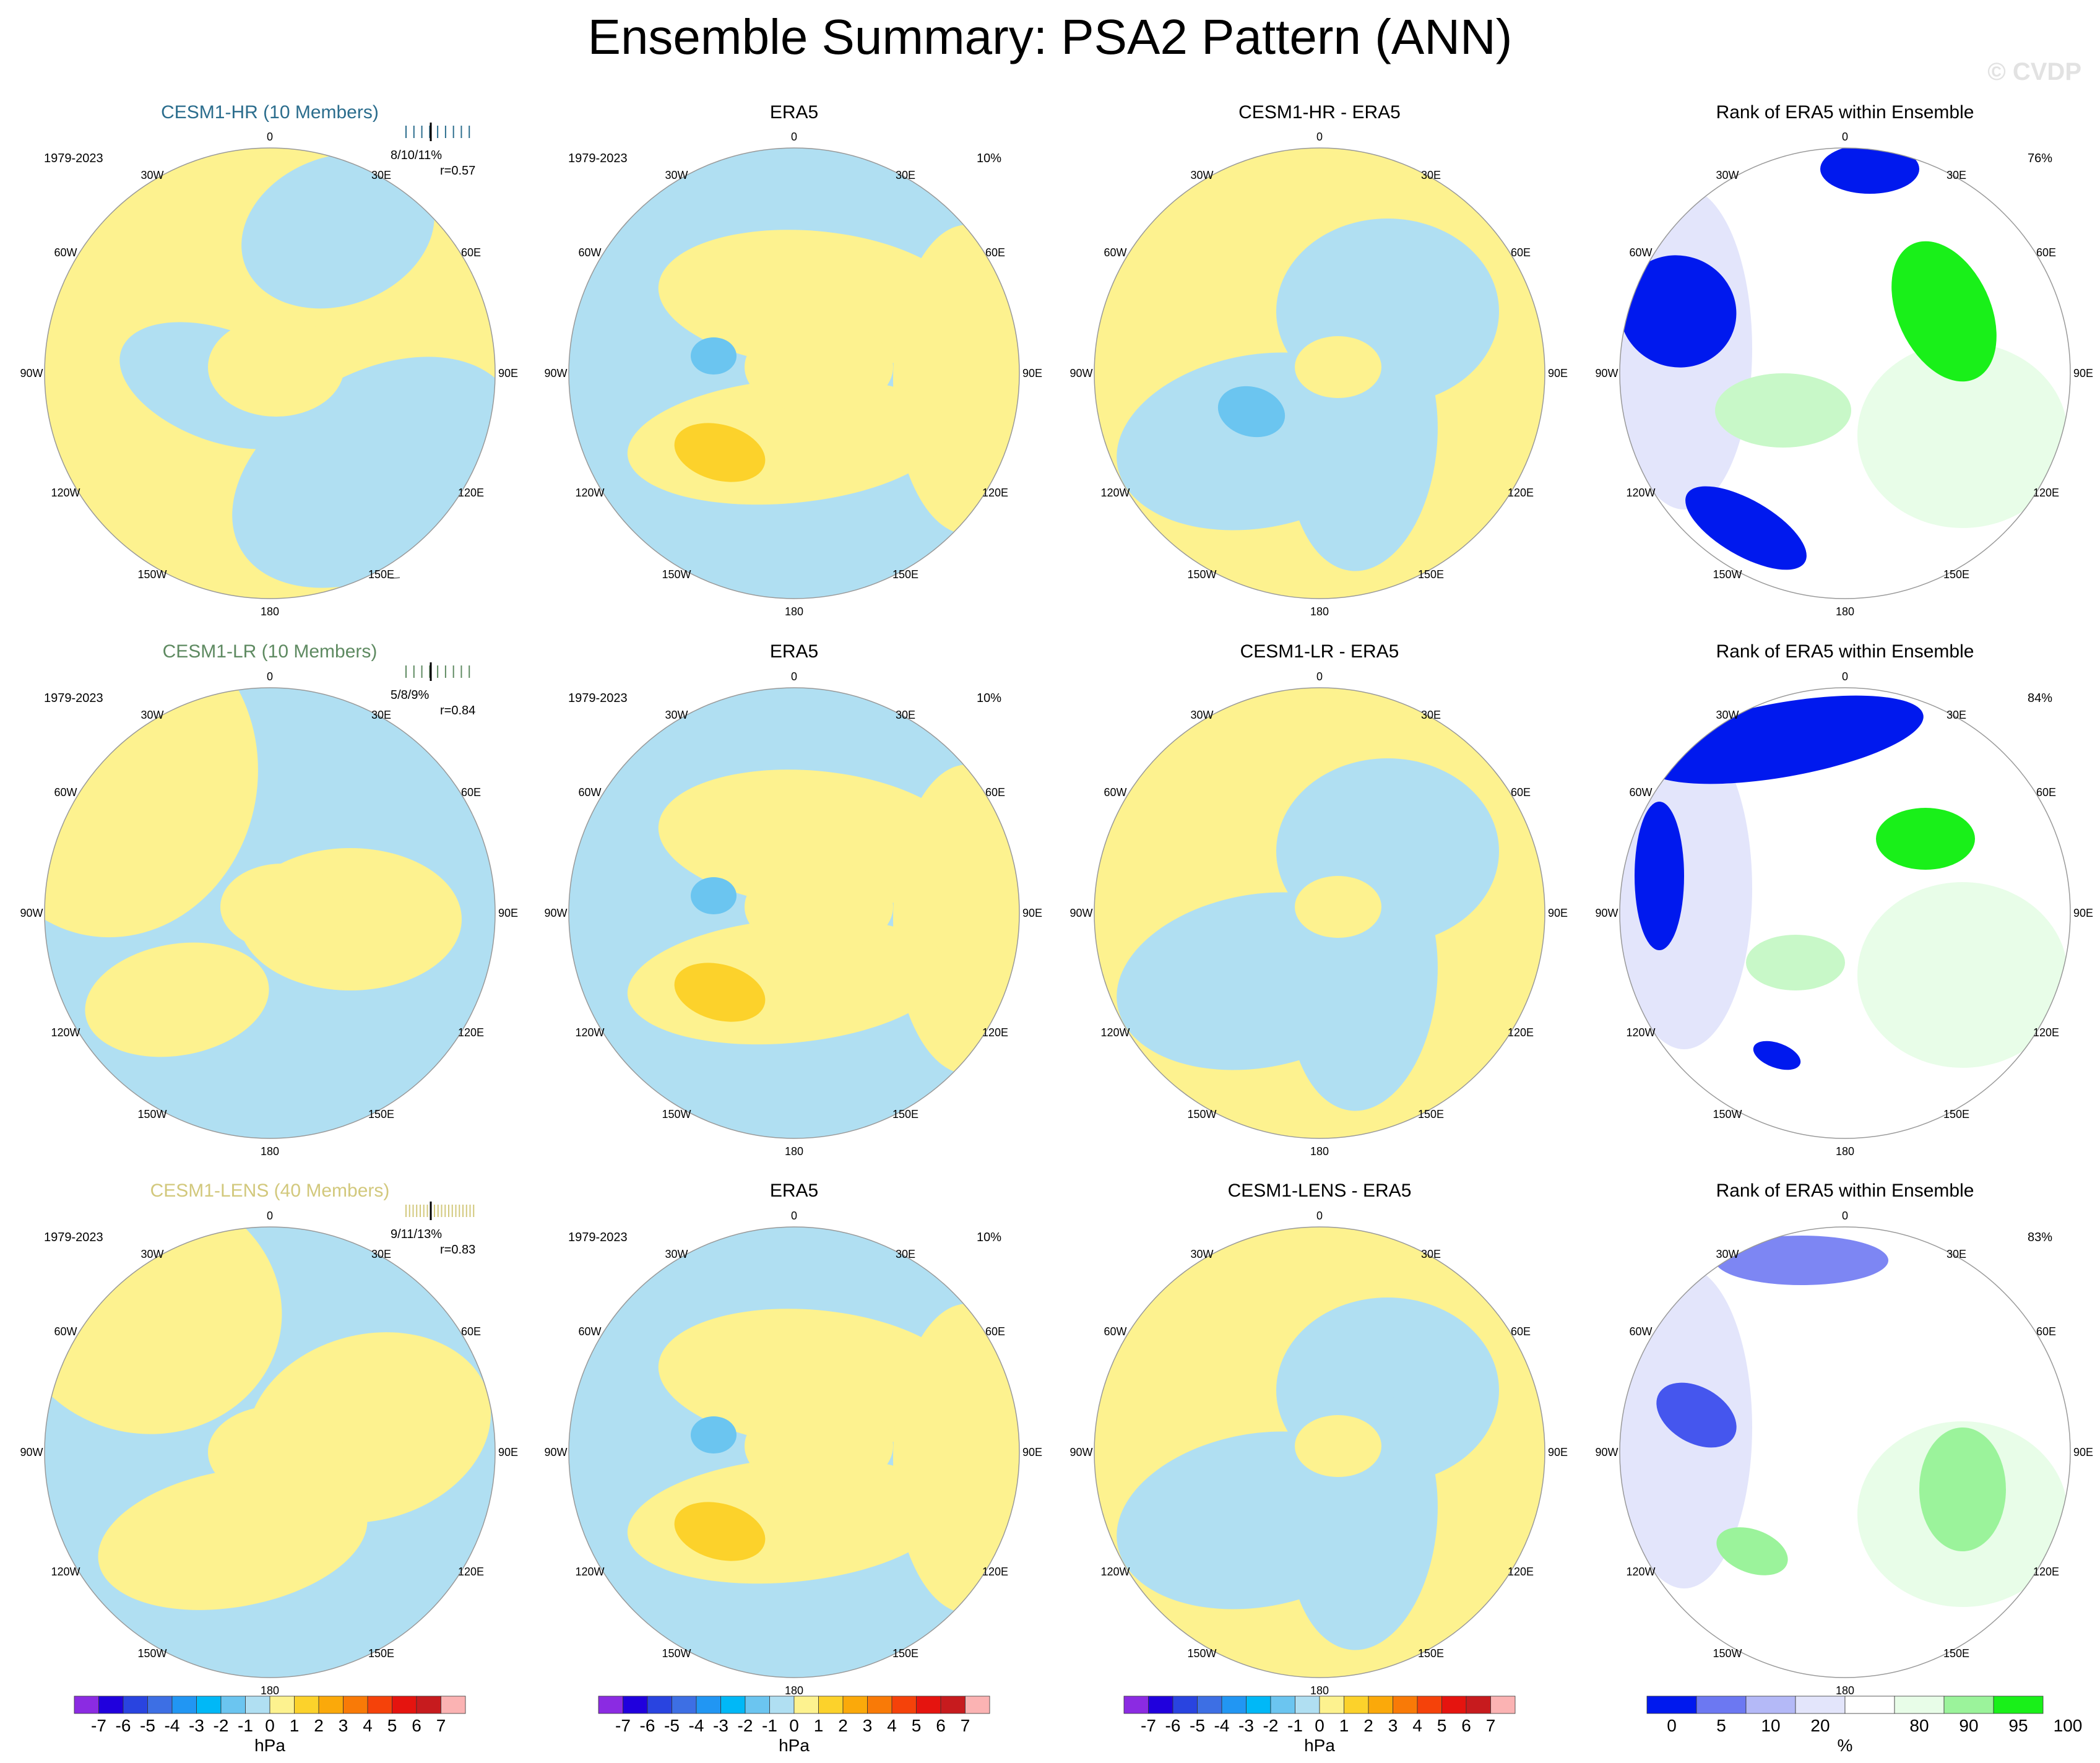  What do you see at coordinates (714, 1435) in the screenshot?
I see `strong-negative-anomaly` at bounding box center [714, 1435].